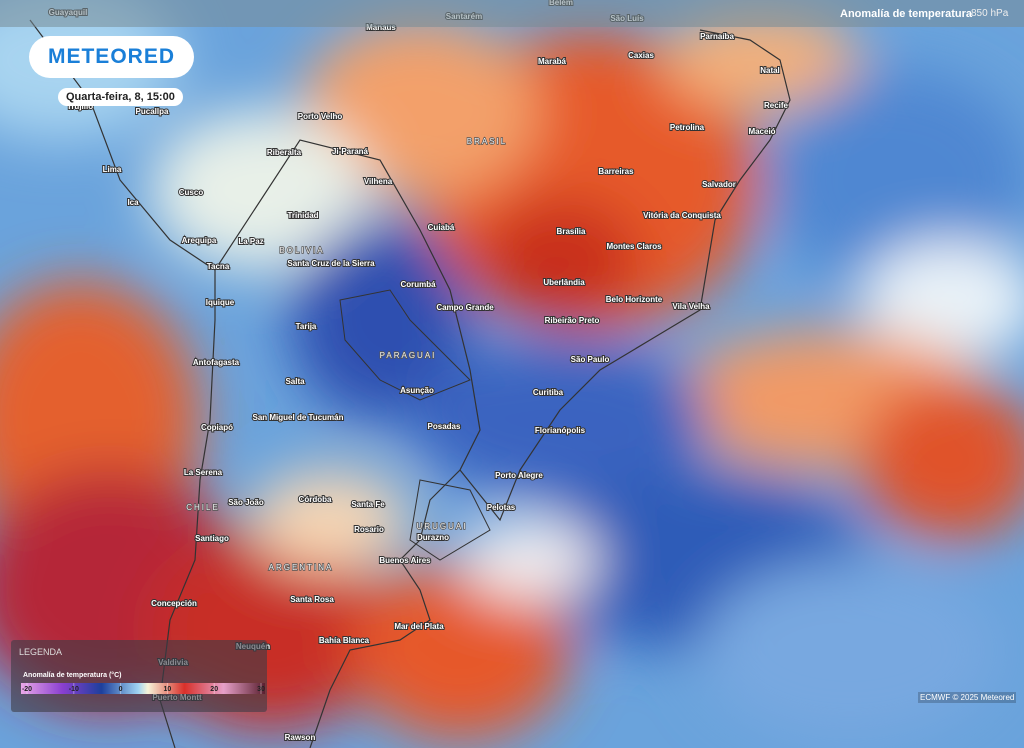 The width and height of the screenshot is (1024, 748). What do you see at coordinates (199, 240) in the screenshot?
I see `city-label: Arequipa` at bounding box center [199, 240].